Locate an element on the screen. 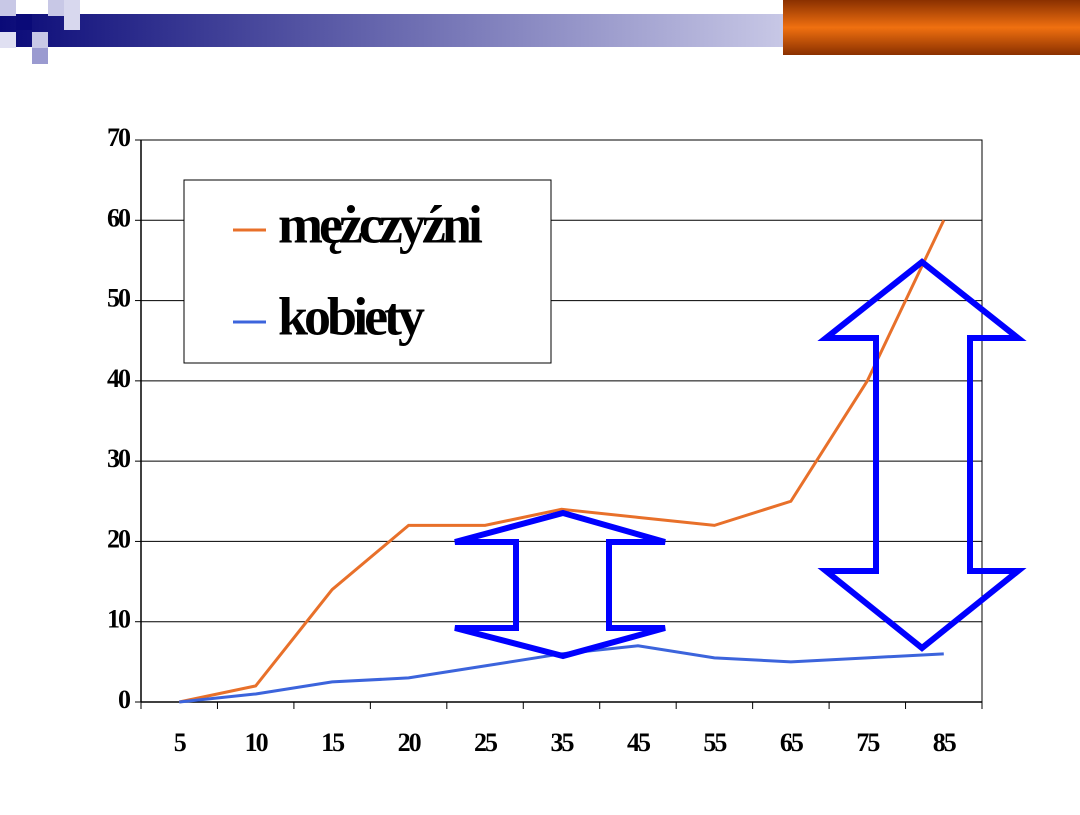 The height and width of the screenshot is (815, 1080). y-tick-label: 40 is located at coordinates (119, 378).